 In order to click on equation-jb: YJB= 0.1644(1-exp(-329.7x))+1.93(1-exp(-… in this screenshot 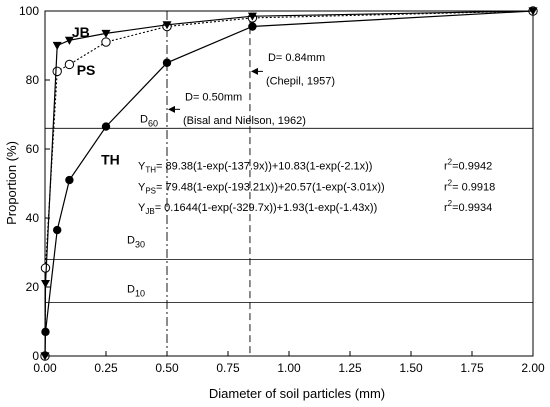, I will do `click(257, 209)`.